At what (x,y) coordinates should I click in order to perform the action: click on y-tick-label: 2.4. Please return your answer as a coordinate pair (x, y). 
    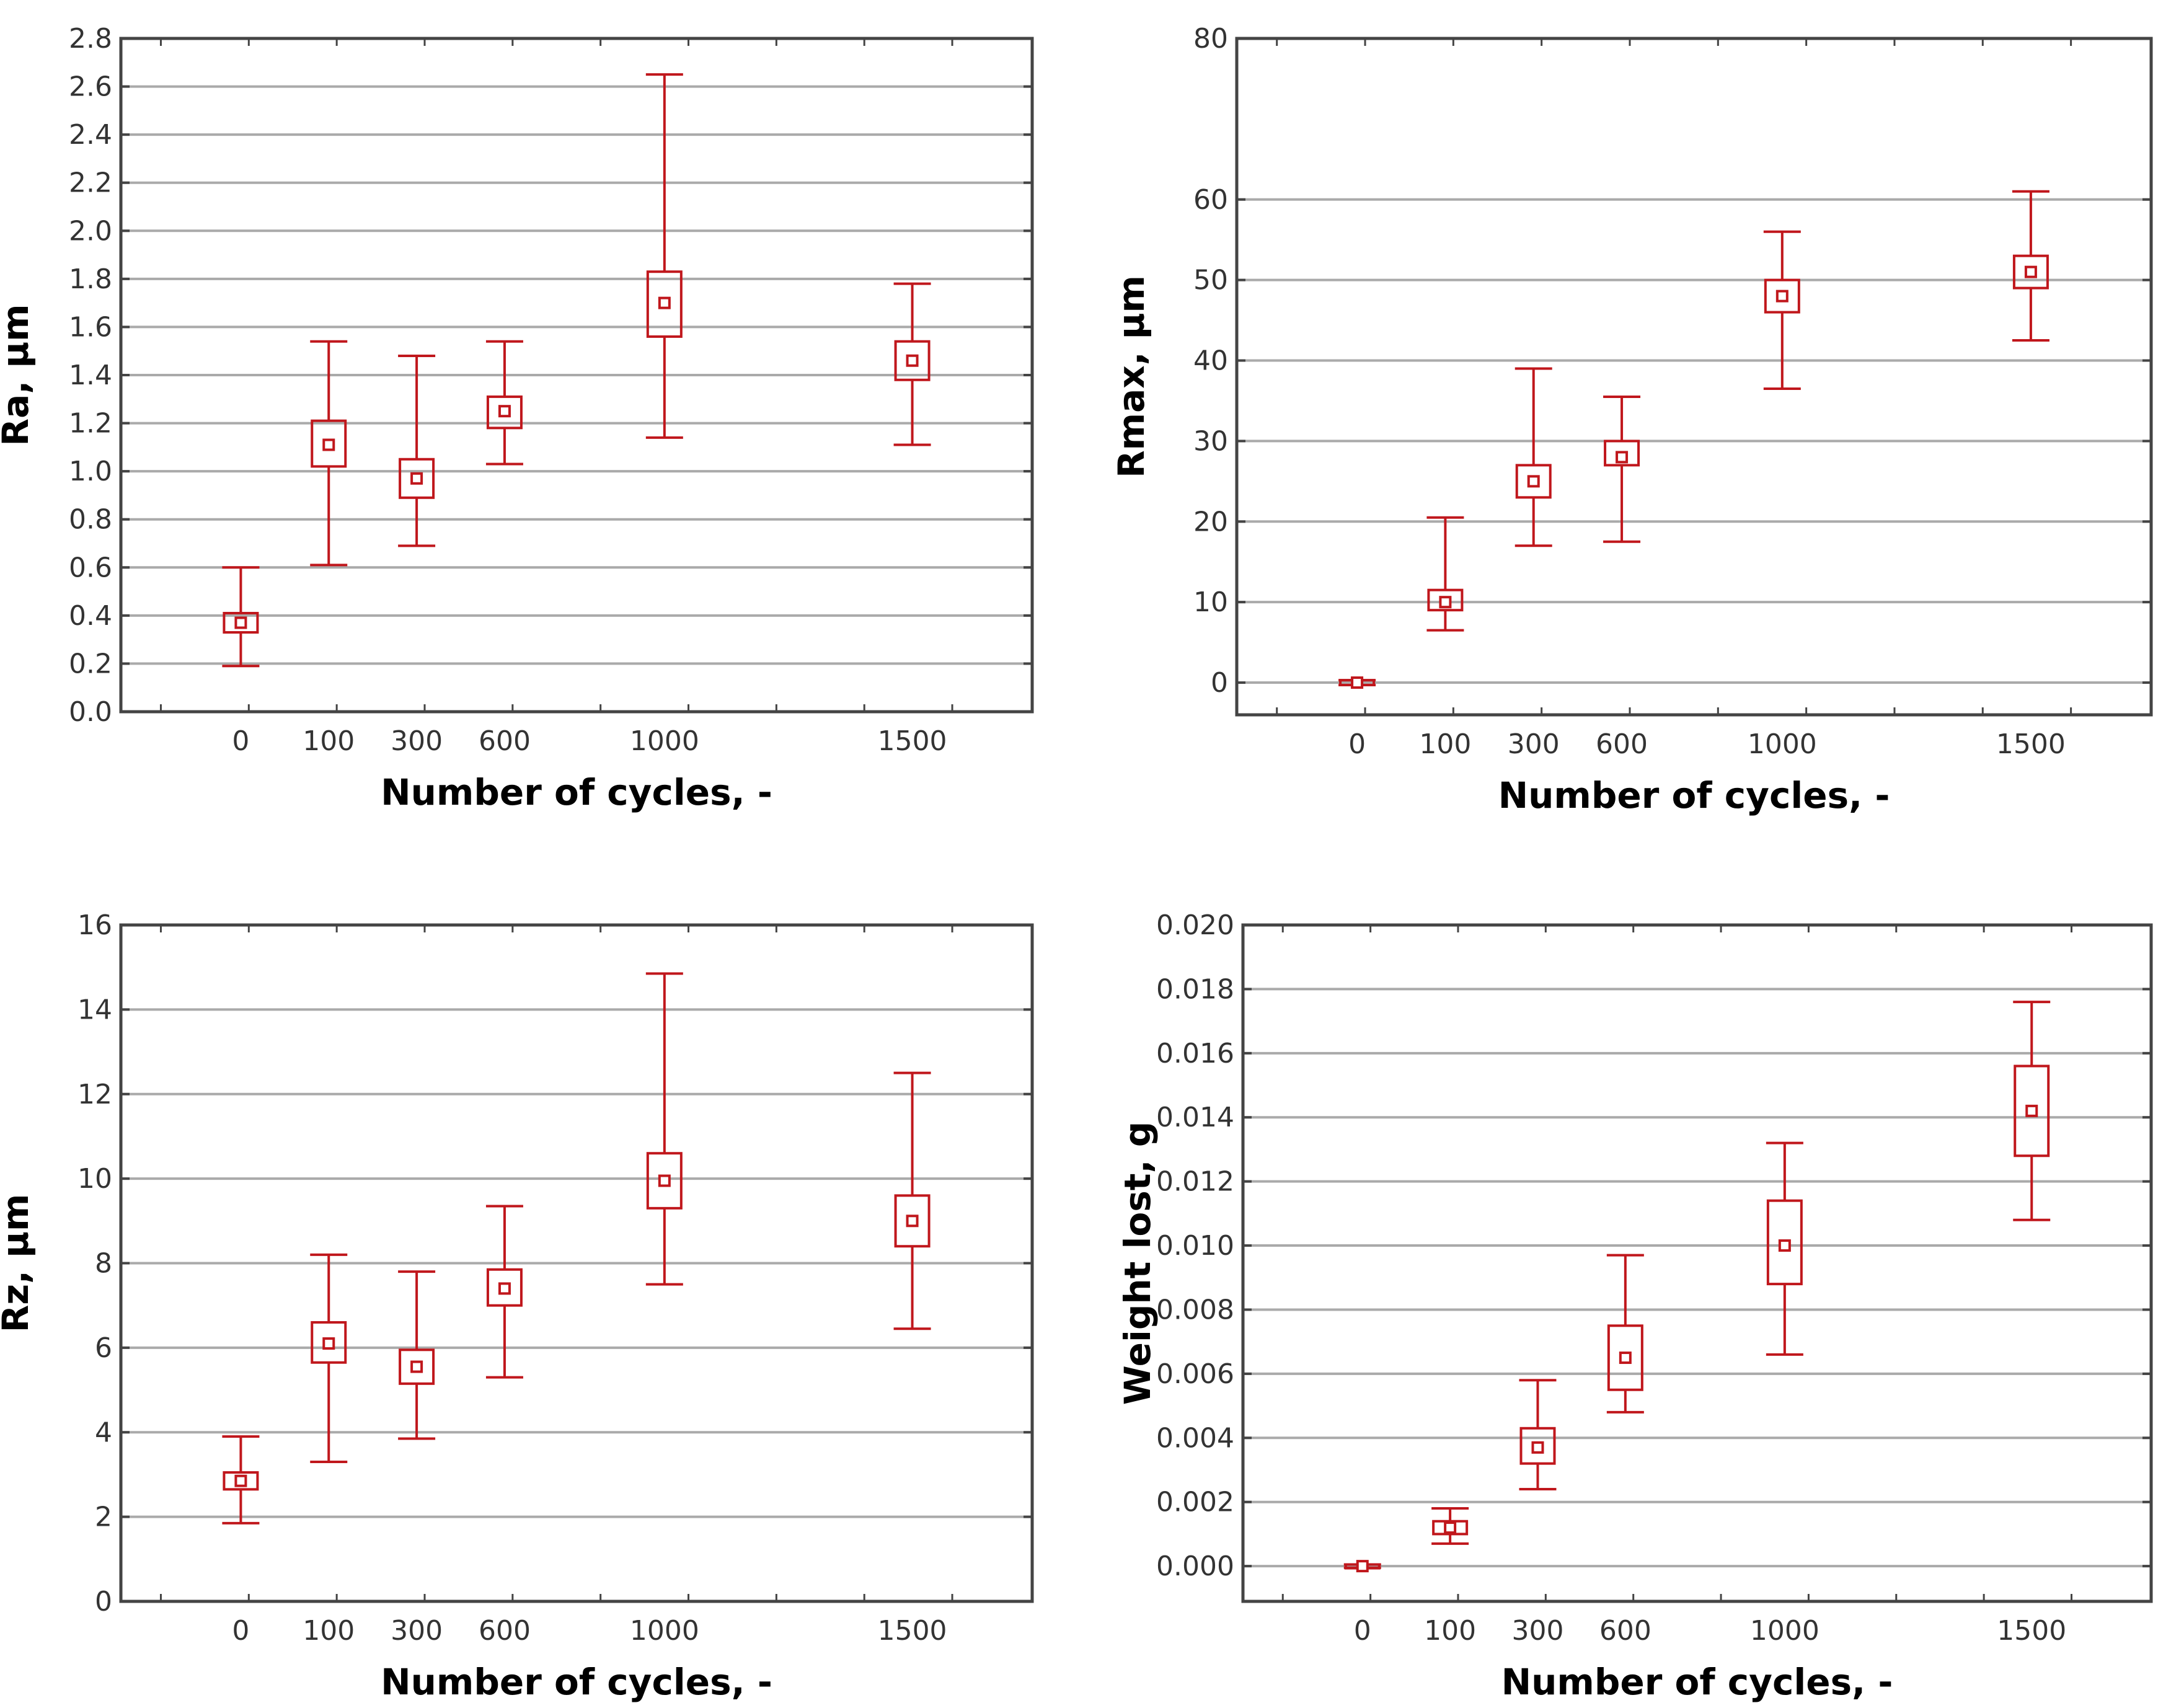
    Looking at the image, I should click on (90, 135).